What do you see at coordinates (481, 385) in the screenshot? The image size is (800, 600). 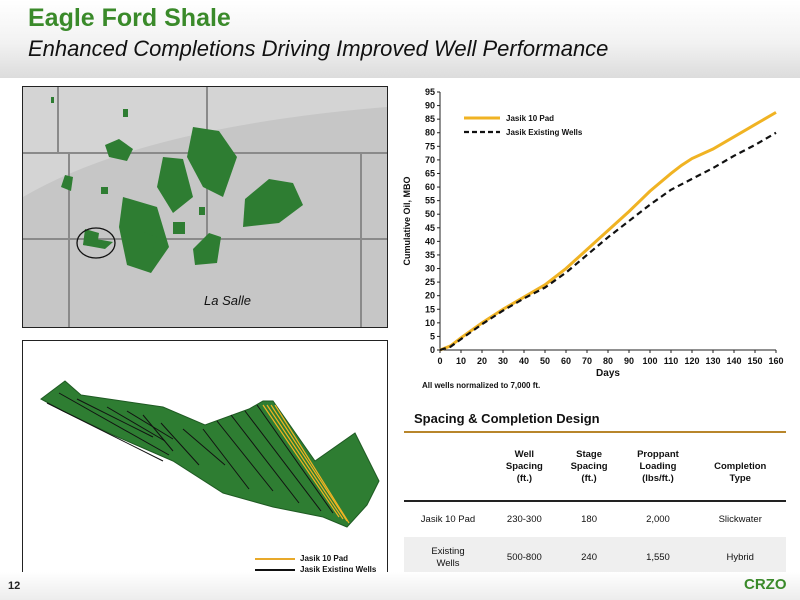 I see `chart-note: All wells normalized to 7,000 ft.` at bounding box center [481, 385].